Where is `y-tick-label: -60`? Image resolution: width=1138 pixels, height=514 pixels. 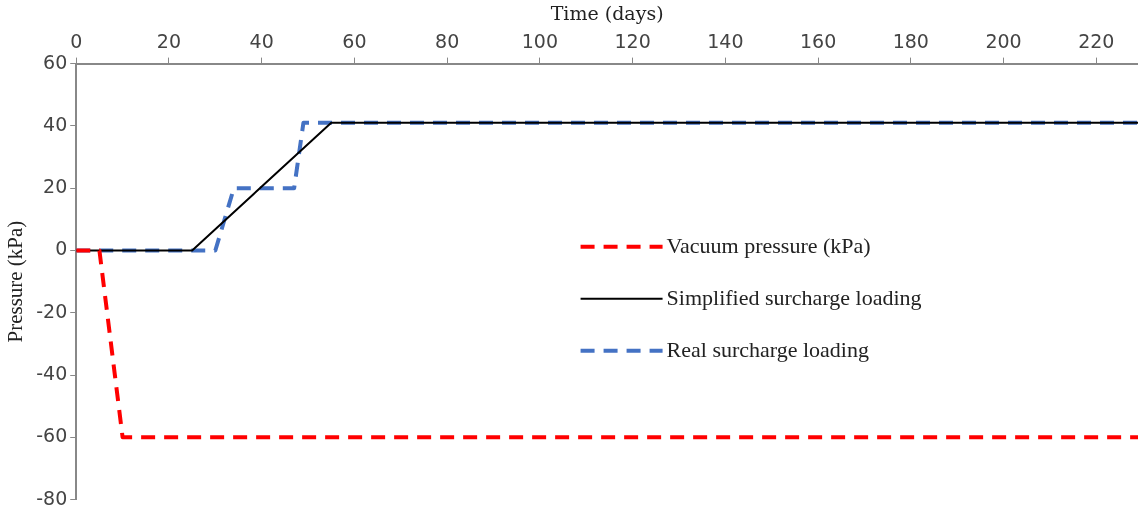
y-tick-label: -60 is located at coordinates (52, 435).